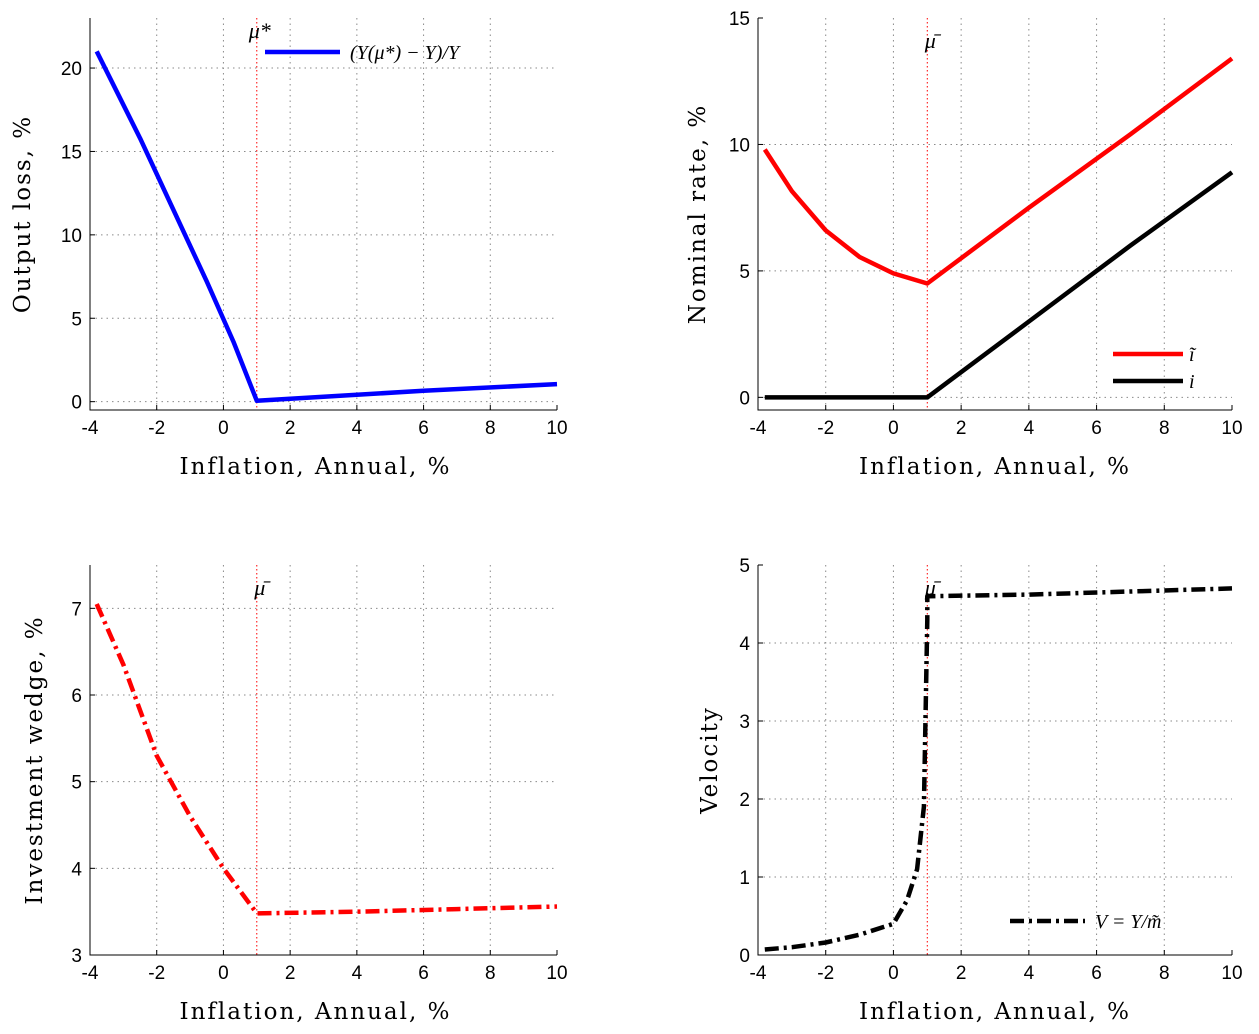 This screenshot has height=1034, width=1259. What do you see at coordinates (1128, 922) in the screenshot?
I see `legend-entry: V = Y/m̃` at bounding box center [1128, 922].